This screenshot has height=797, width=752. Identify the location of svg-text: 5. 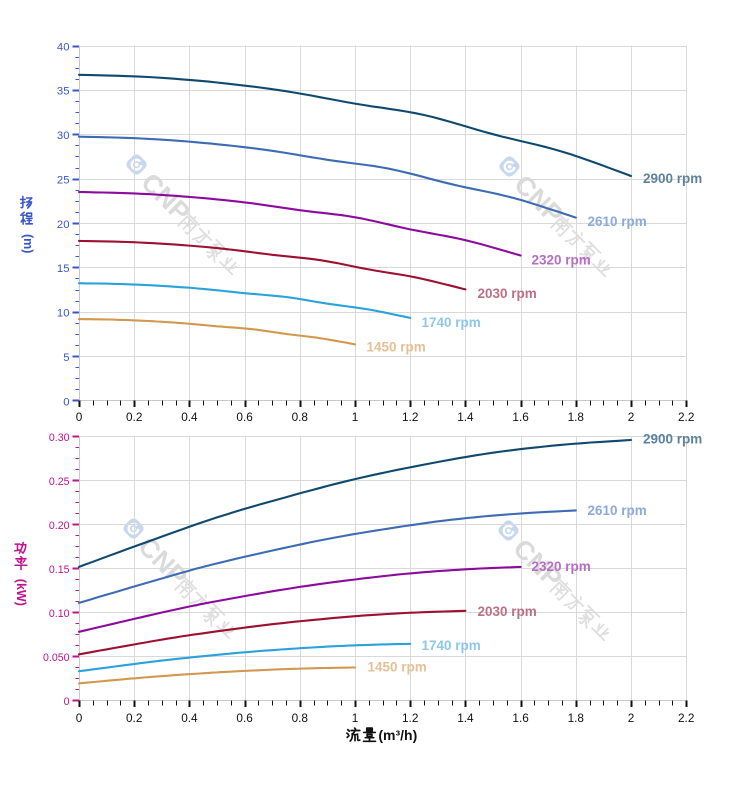
(66, 358).